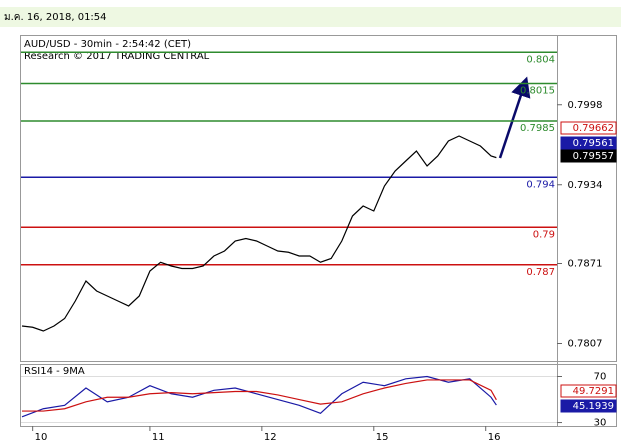  I want to click on y-tick-label: 30, so click(600, 423).